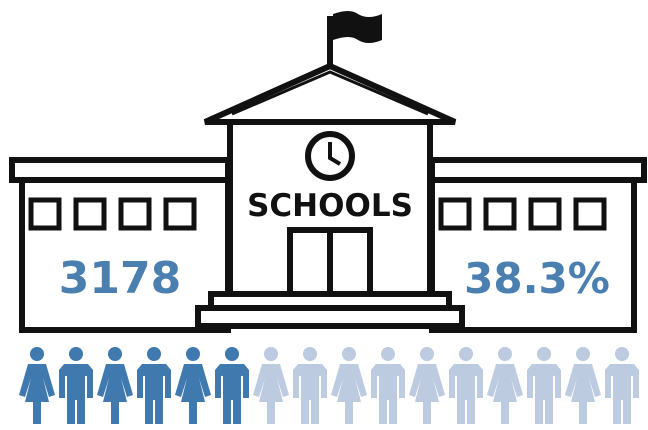 Image resolution: width=648 pixels, height=430 pixels. I want to click on roof-trim, so click(330, 93).